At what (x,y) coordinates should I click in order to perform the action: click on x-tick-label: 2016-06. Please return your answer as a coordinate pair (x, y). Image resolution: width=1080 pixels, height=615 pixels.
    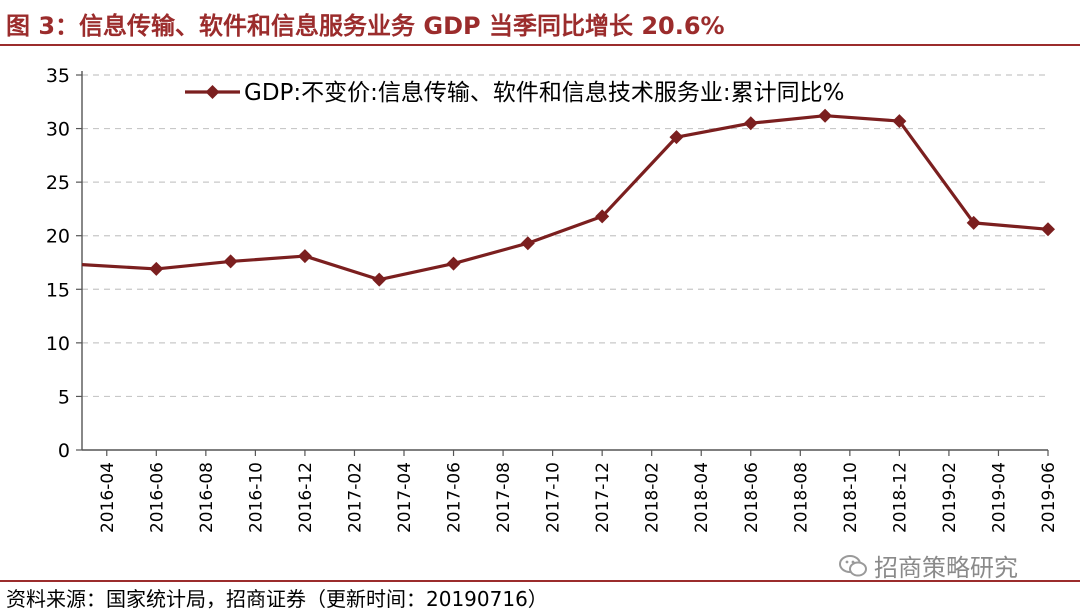
    Looking at the image, I should click on (157, 497).